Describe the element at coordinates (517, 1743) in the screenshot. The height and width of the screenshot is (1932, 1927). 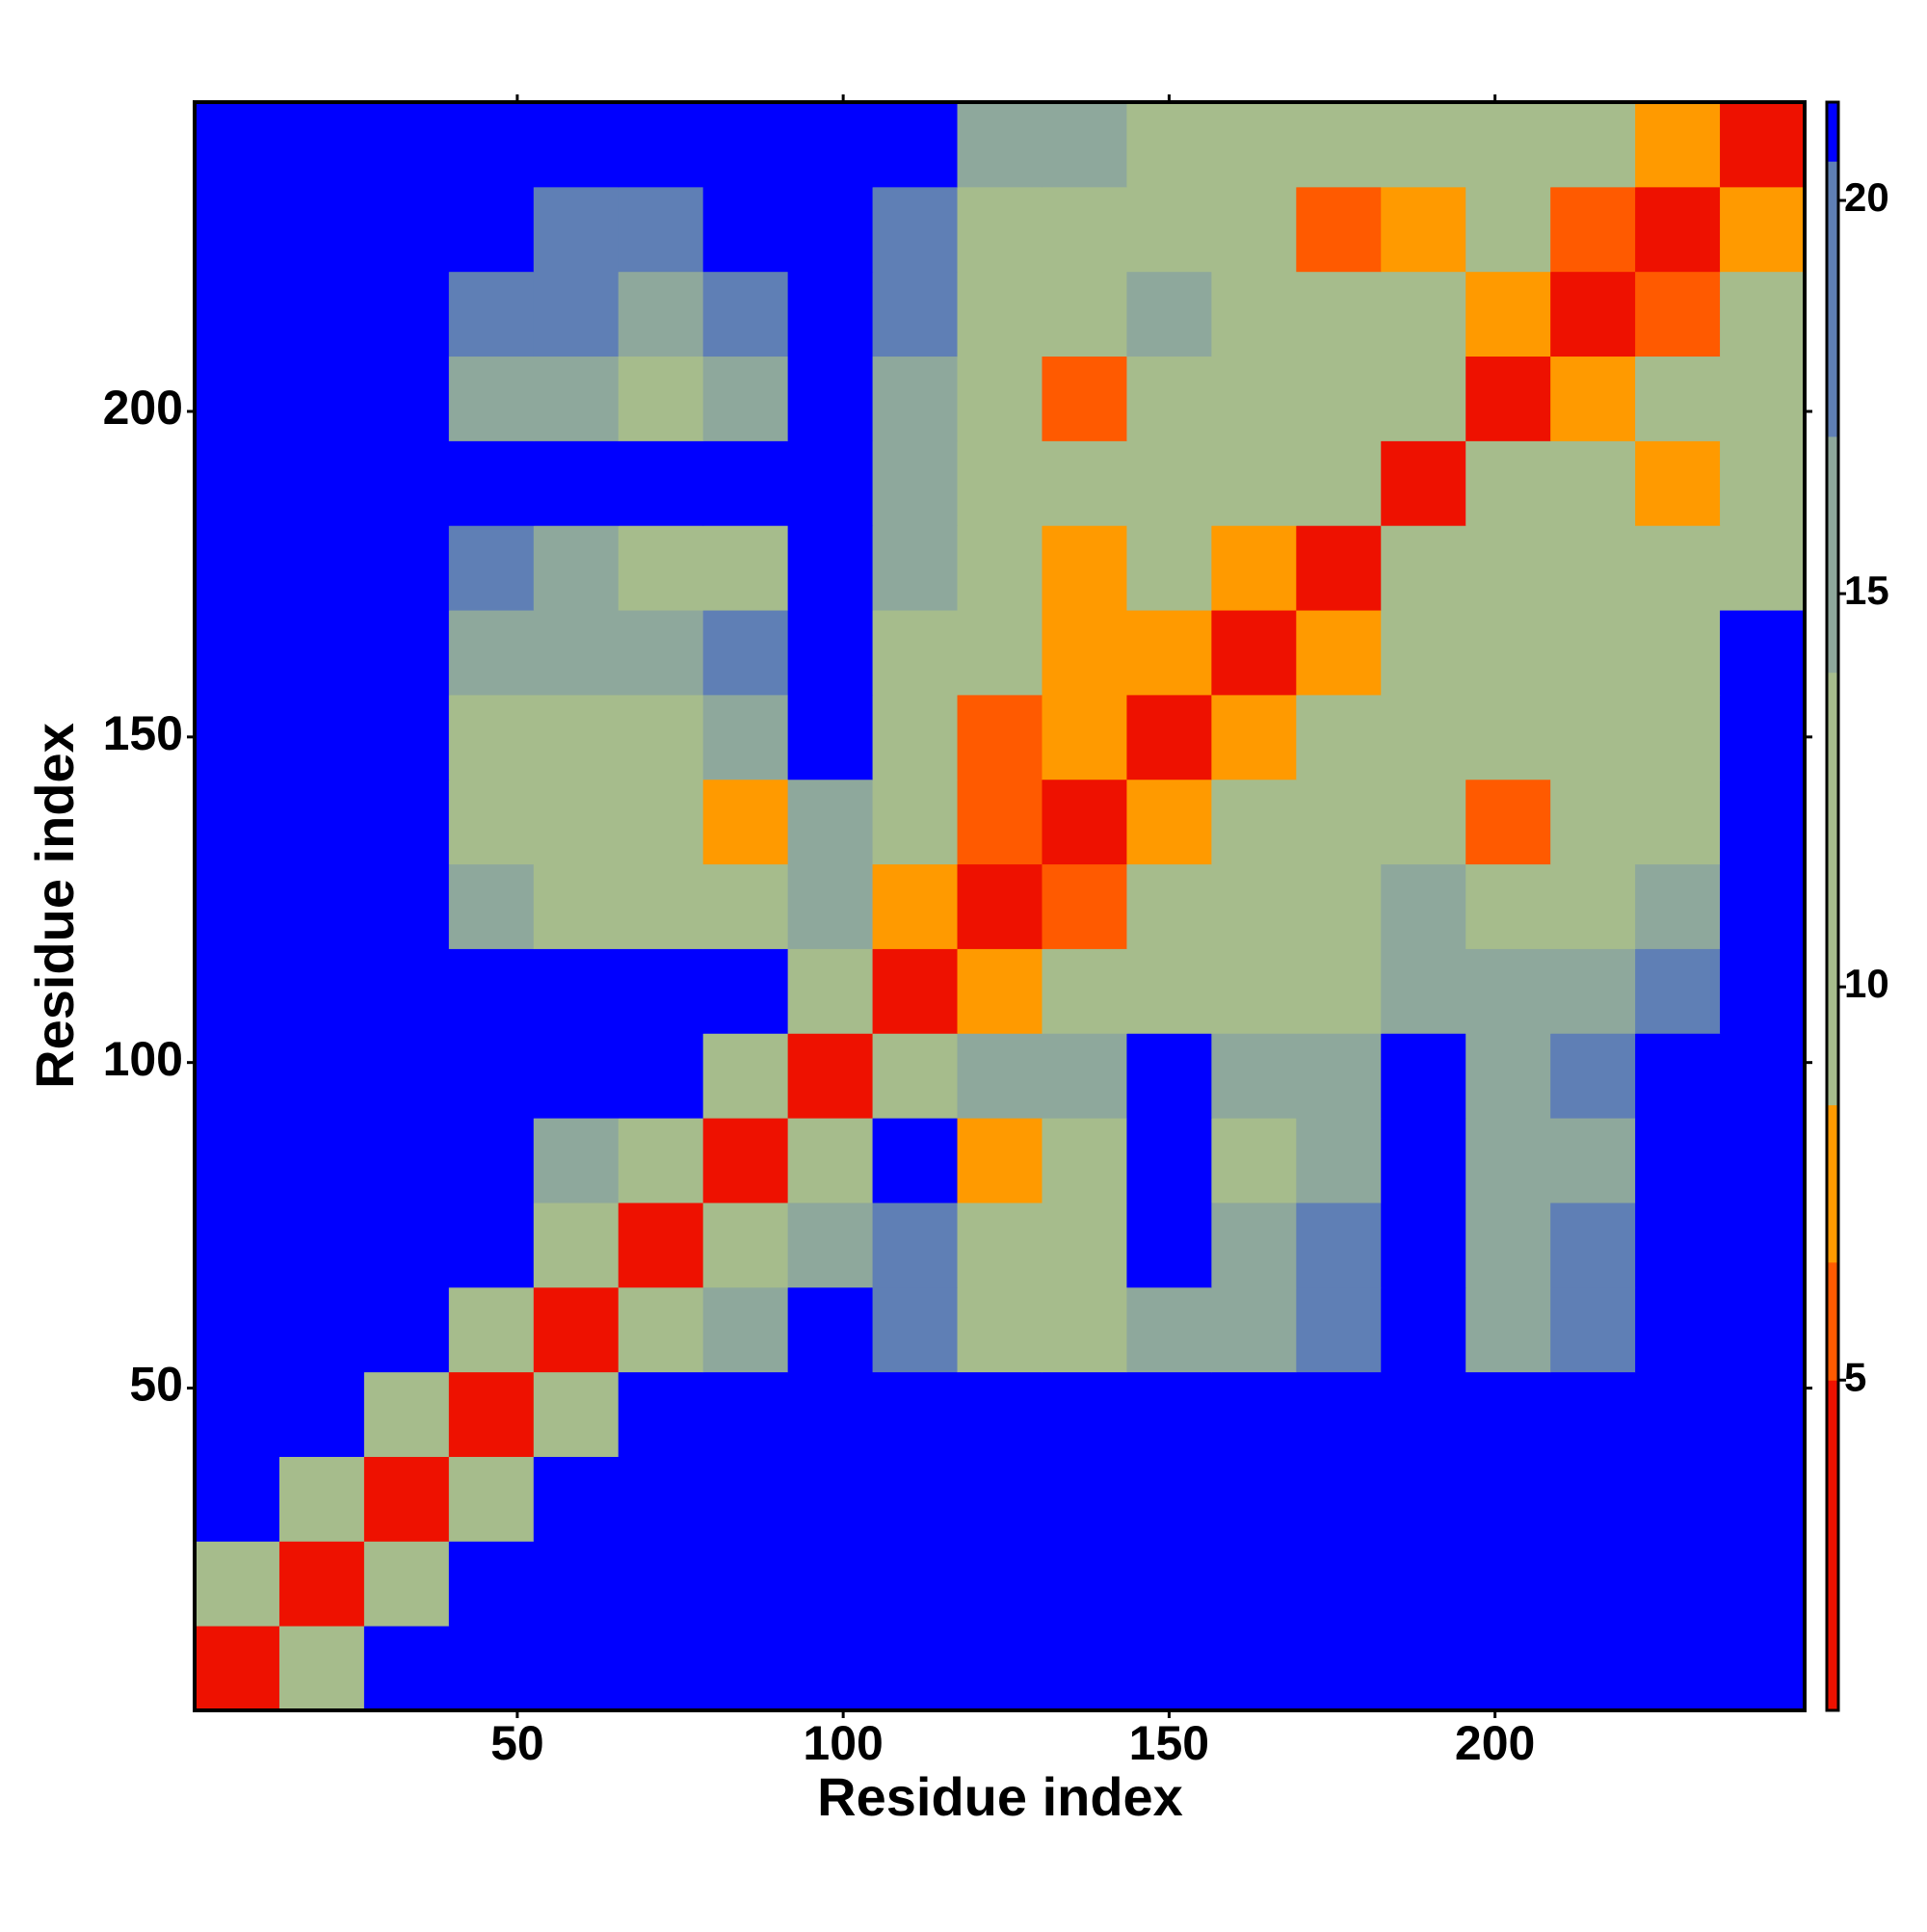
I see `x-tick-label: 50` at that location.